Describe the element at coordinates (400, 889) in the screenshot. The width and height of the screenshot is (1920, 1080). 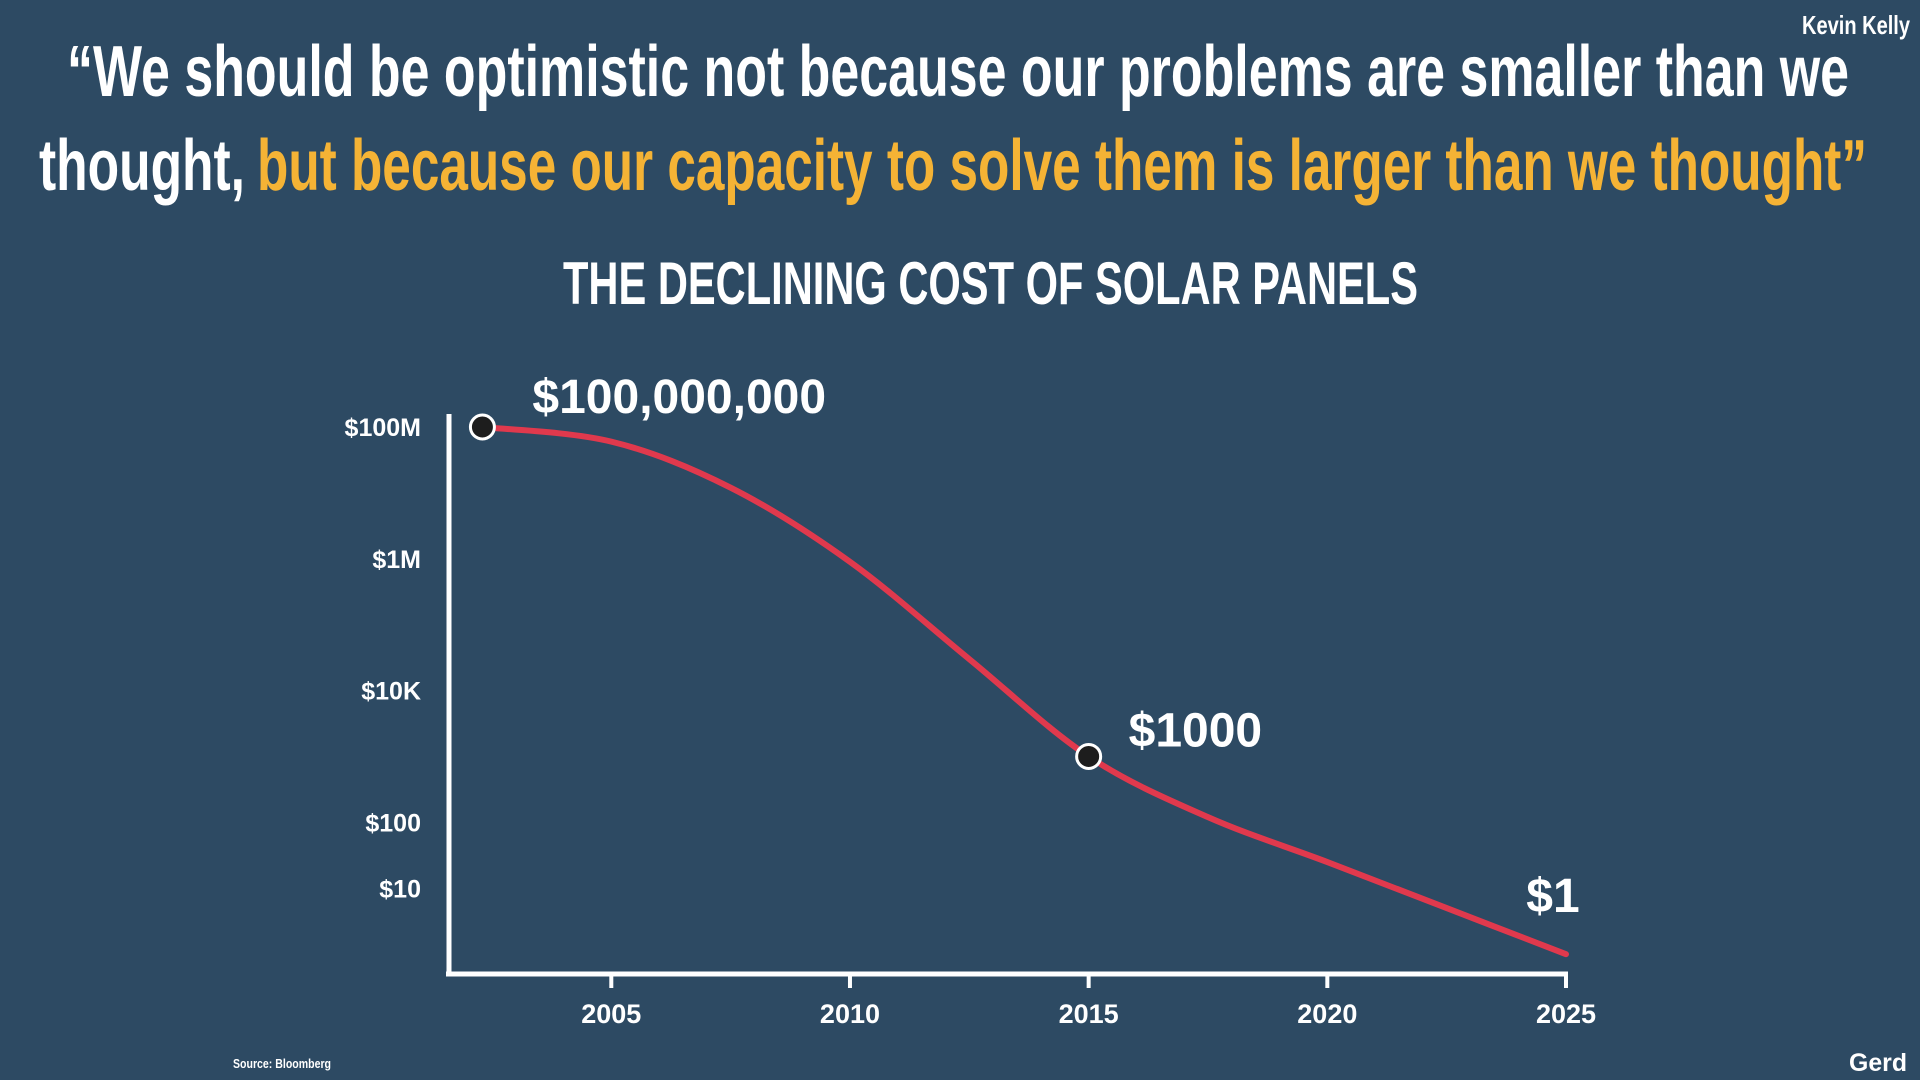
I see `y-tick-label: $10` at that location.